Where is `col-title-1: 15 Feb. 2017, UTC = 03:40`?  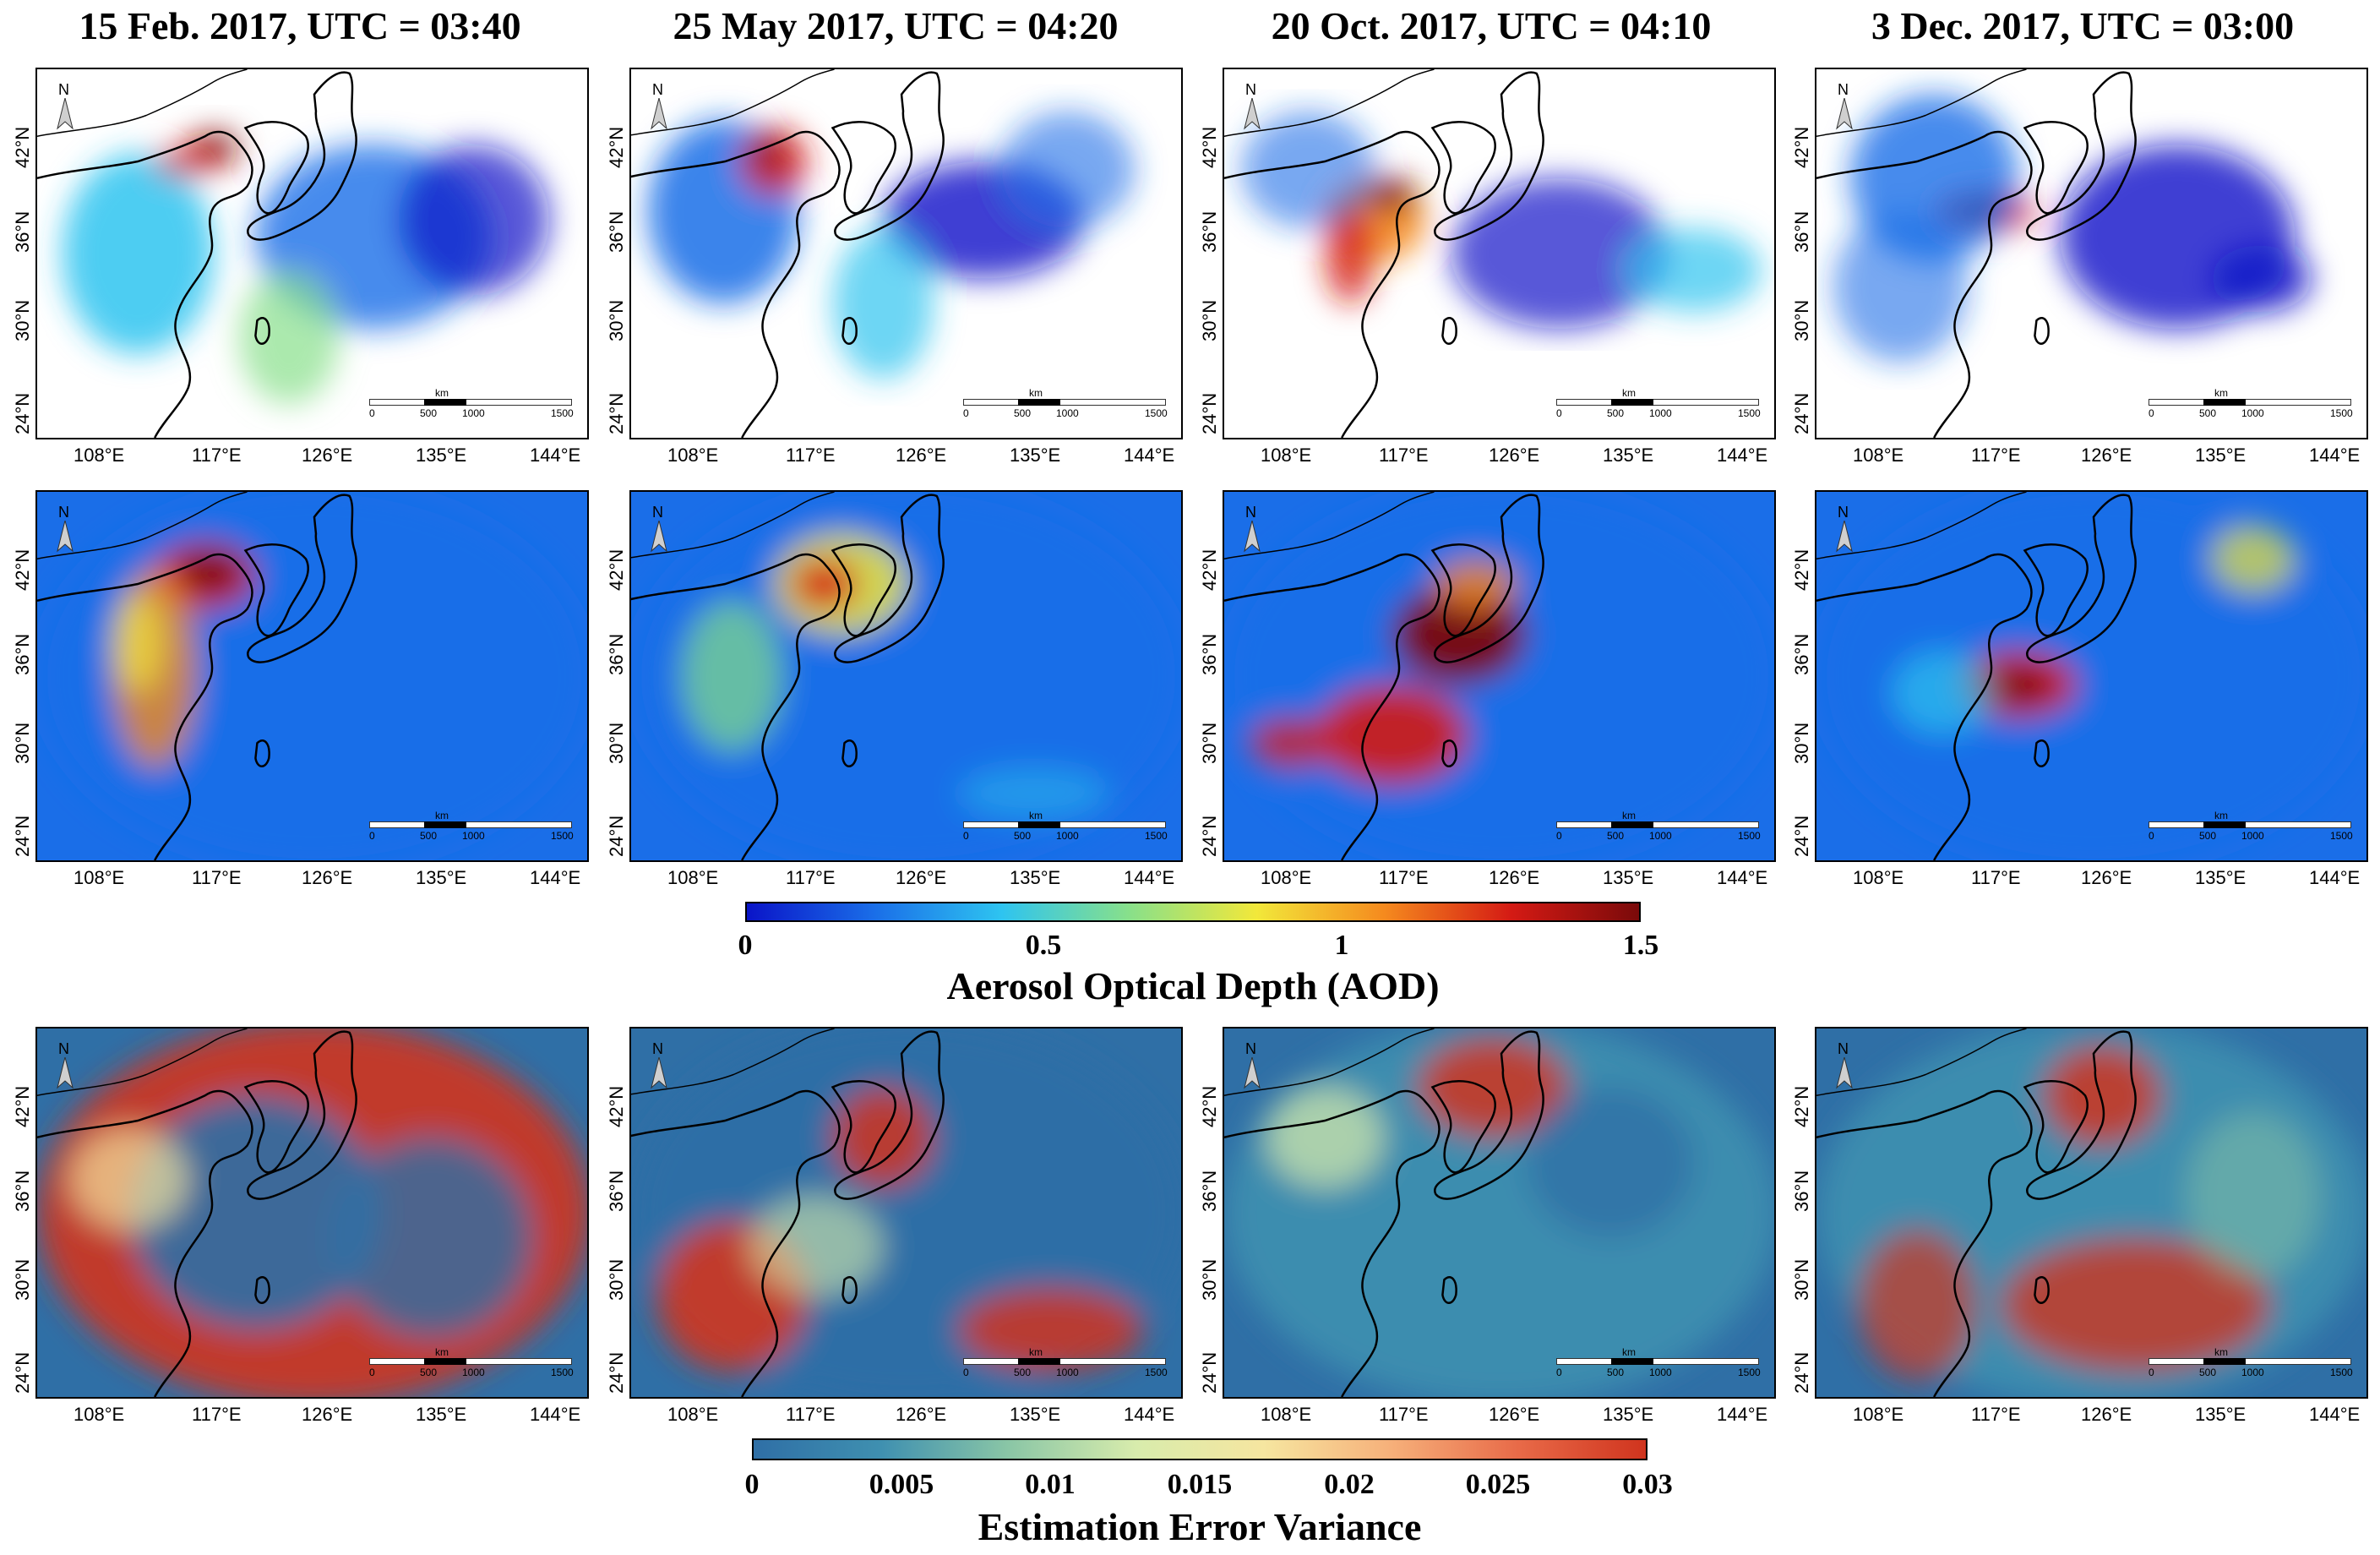 col-title-1: 15 Feb. 2017, UTC = 03:40 is located at coordinates (300, 25).